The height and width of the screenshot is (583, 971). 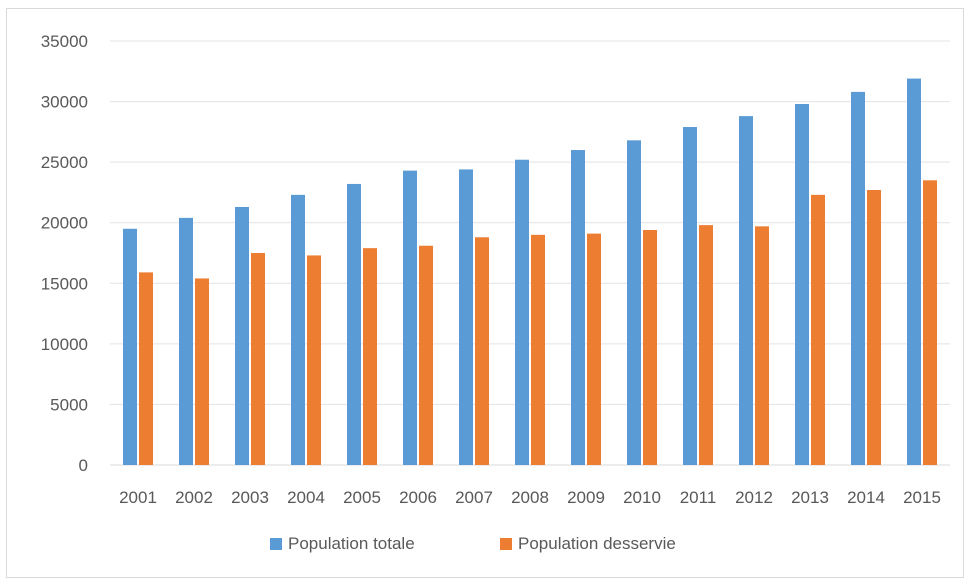 I want to click on bar-population-totale-2009, so click(x=578, y=307).